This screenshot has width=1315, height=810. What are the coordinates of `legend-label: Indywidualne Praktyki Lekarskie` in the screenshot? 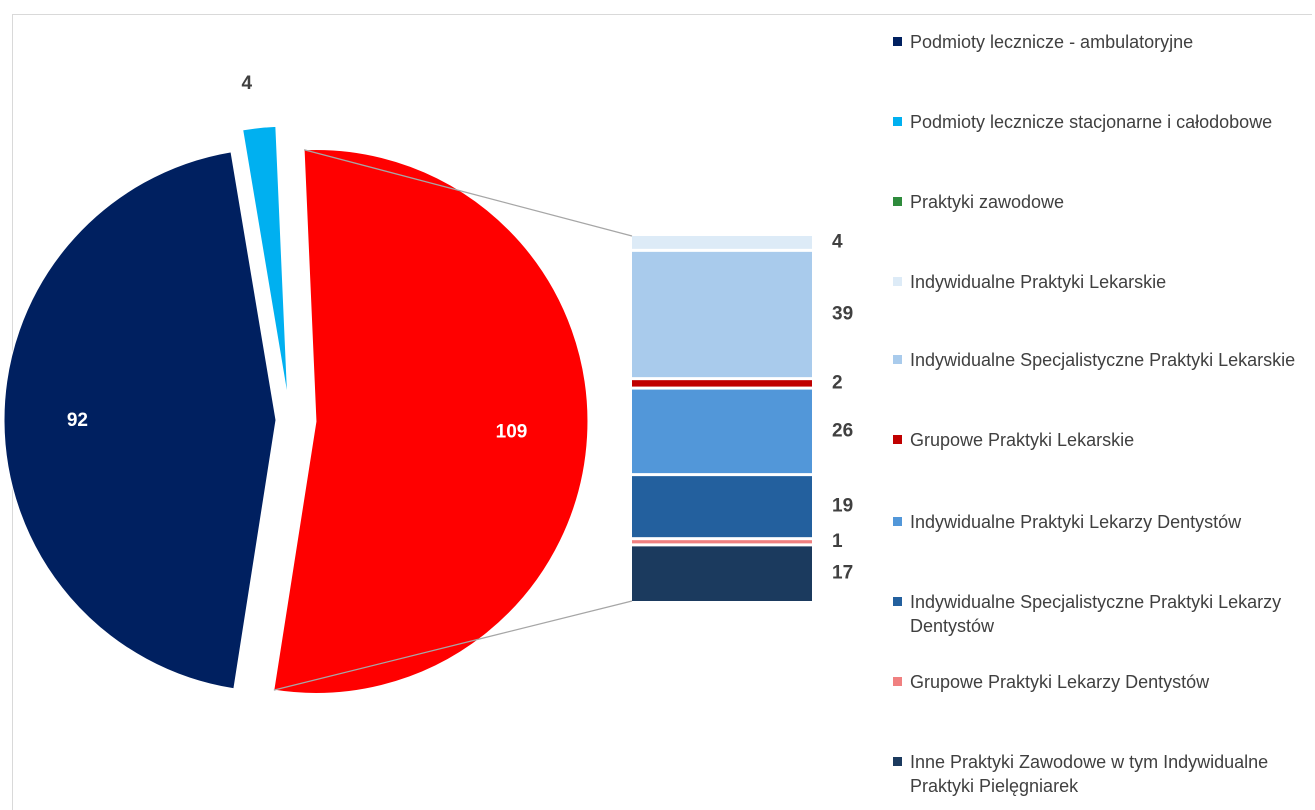 It's located at (1038, 282).